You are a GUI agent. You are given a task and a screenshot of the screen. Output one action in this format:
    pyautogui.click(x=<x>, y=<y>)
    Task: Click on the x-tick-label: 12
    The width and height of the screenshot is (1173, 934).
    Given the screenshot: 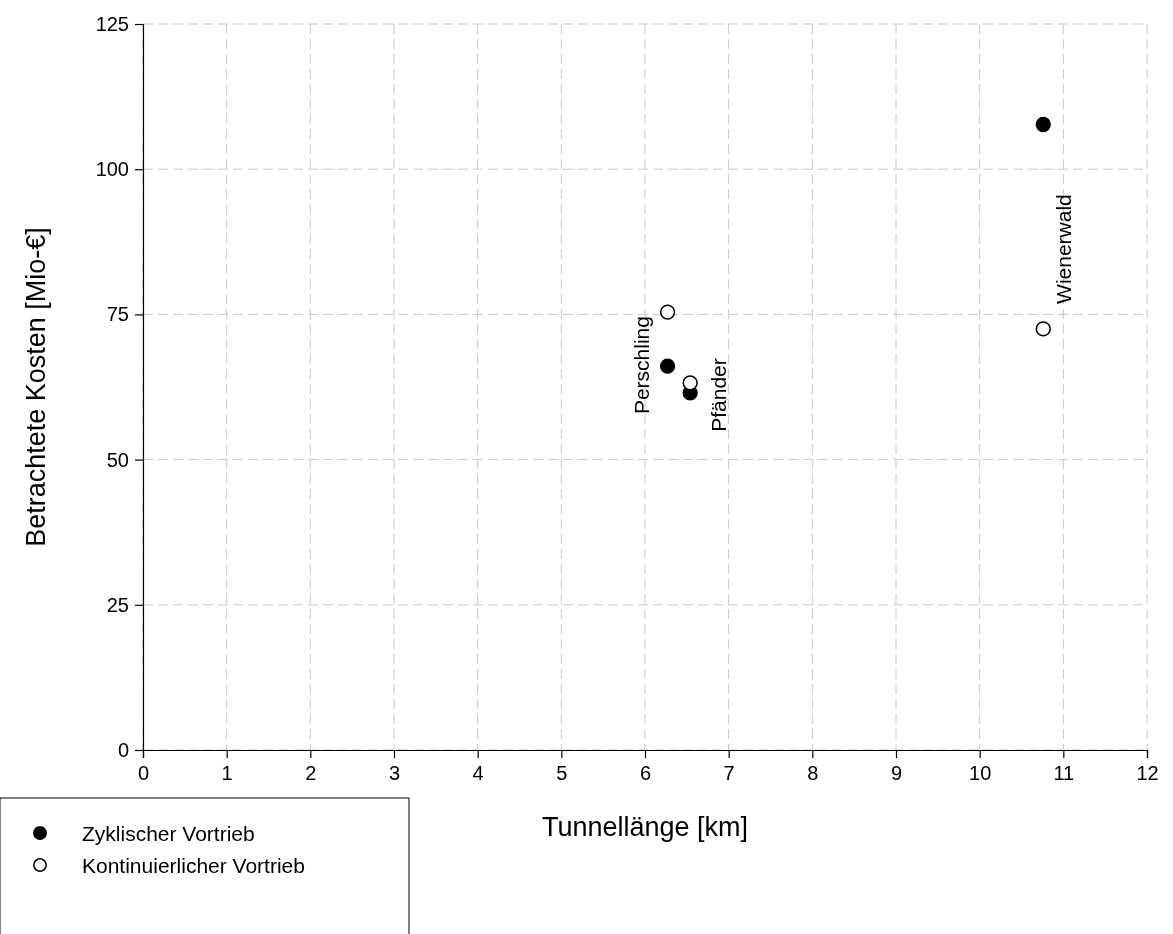 What is the action you would take?
    pyautogui.click(x=1147, y=773)
    